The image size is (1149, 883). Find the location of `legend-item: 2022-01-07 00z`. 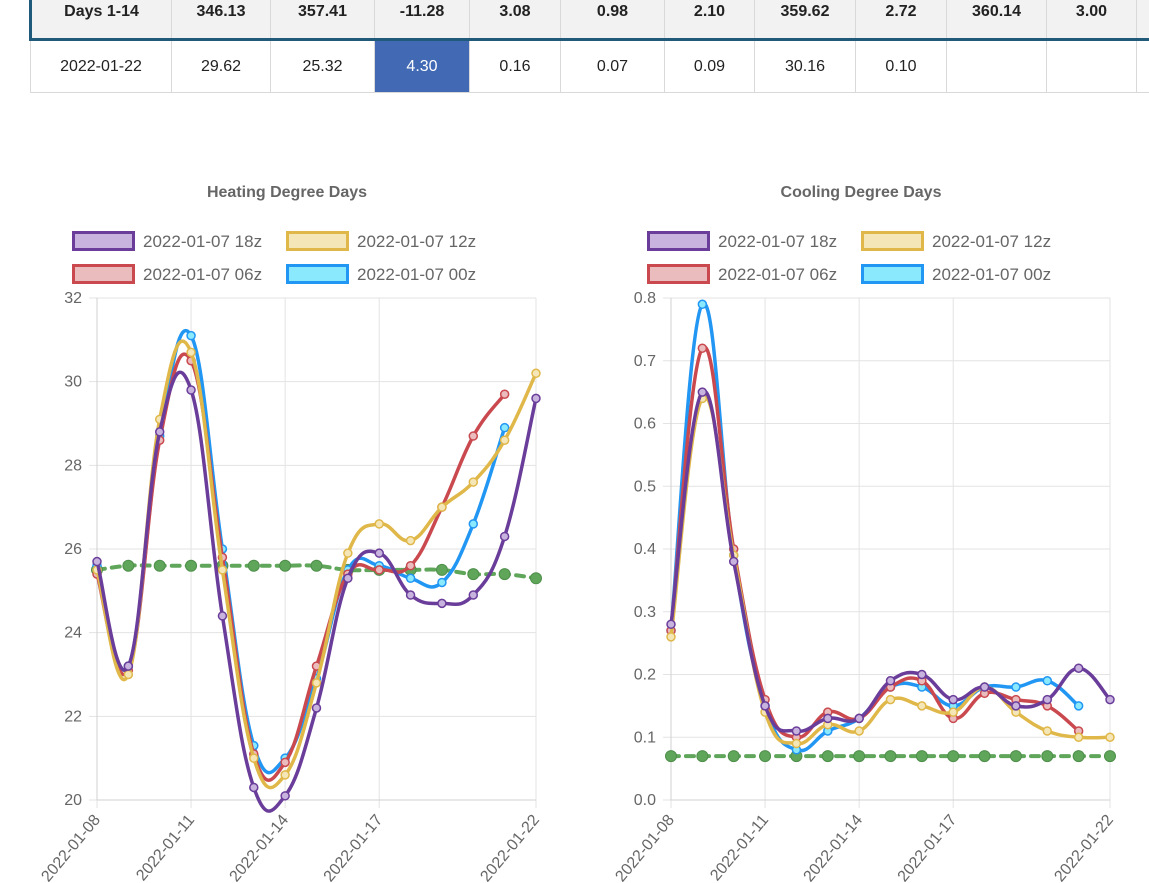

legend-item: 2022-01-07 00z is located at coordinates (381, 274).